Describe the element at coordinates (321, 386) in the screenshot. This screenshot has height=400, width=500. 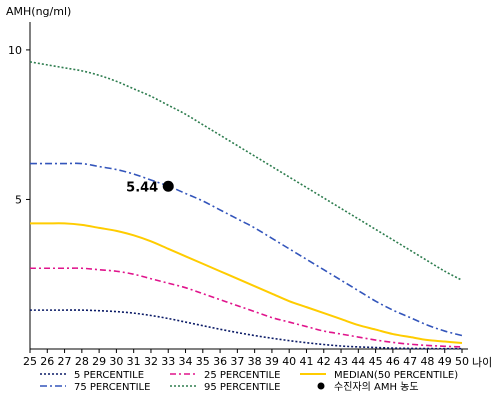
I see `legend-swatch-point` at that location.